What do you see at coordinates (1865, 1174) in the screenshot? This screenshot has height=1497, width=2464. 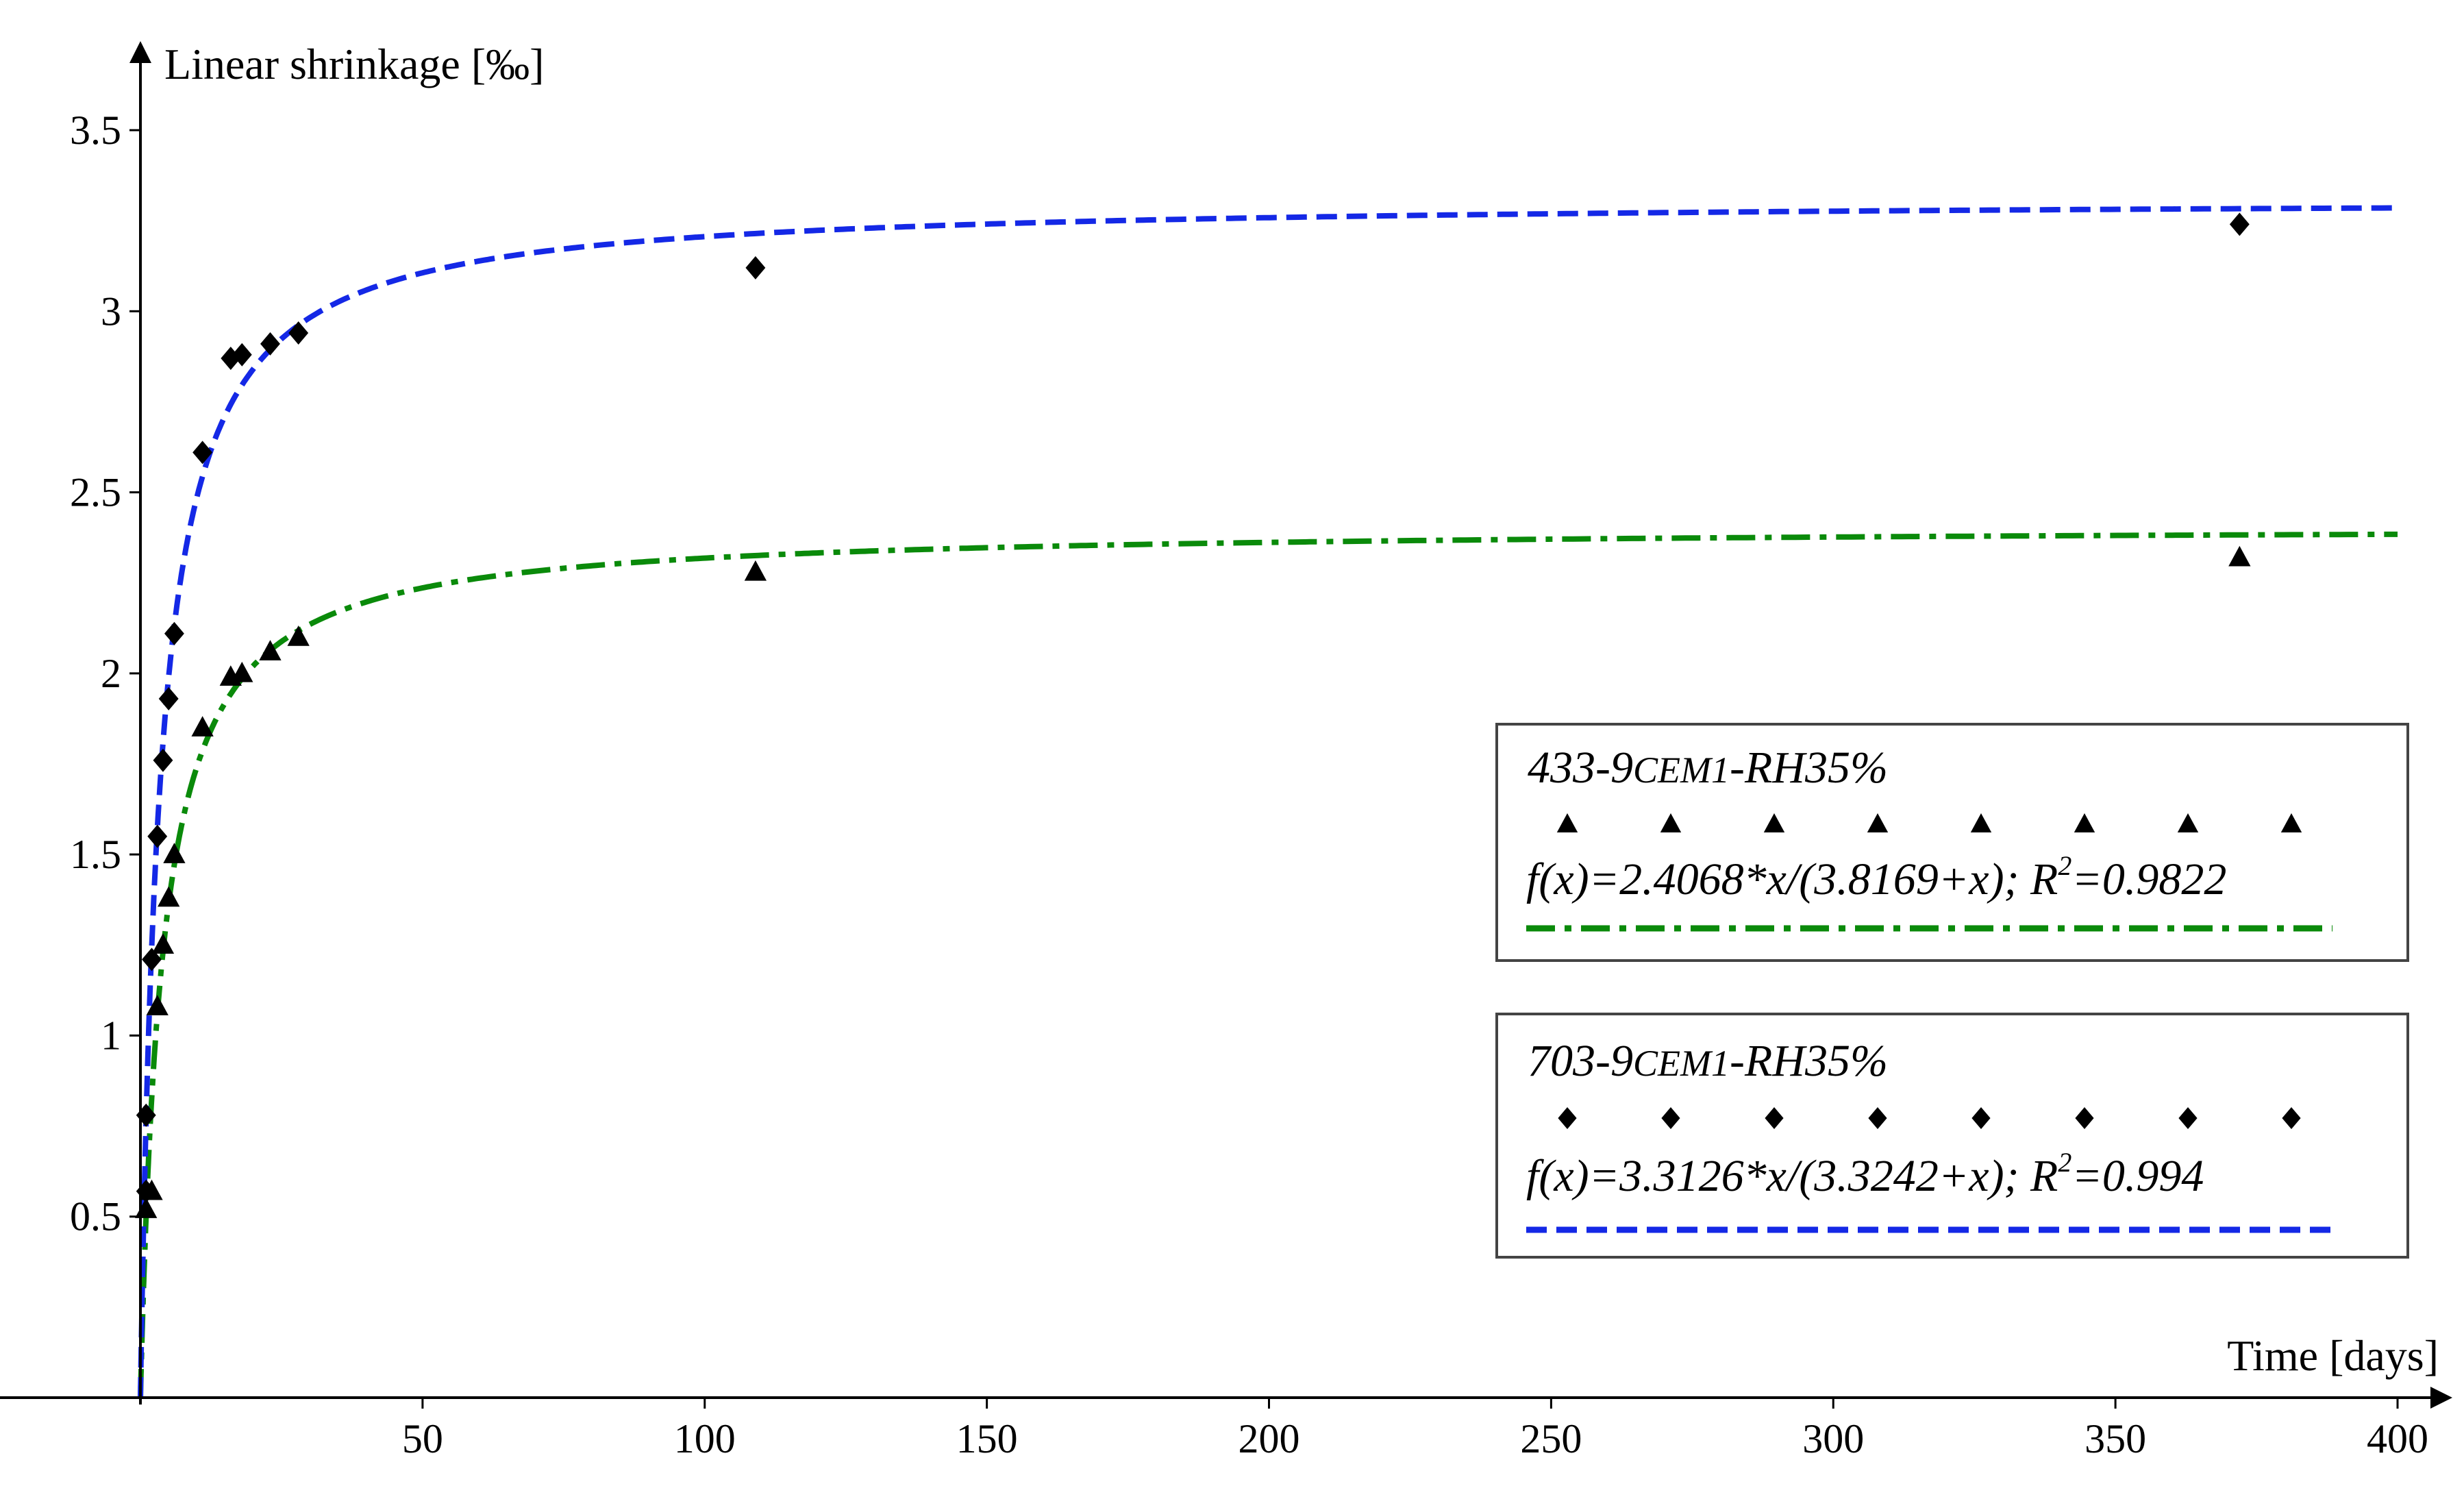 I see `legend-equation-2: f(x)=3.3126*x/(3.3242+x); R2=0.994` at bounding box center [1865, 1174].